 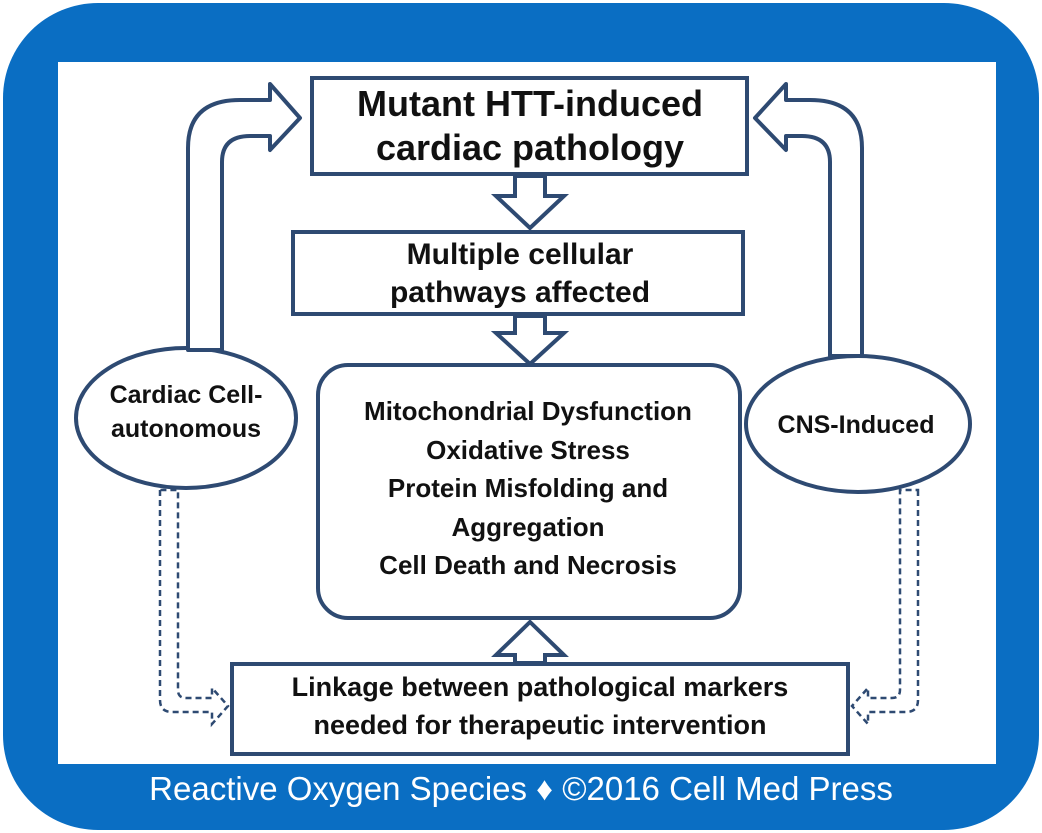 I want to click on down-arrow-top, so click(x=530, y=202).